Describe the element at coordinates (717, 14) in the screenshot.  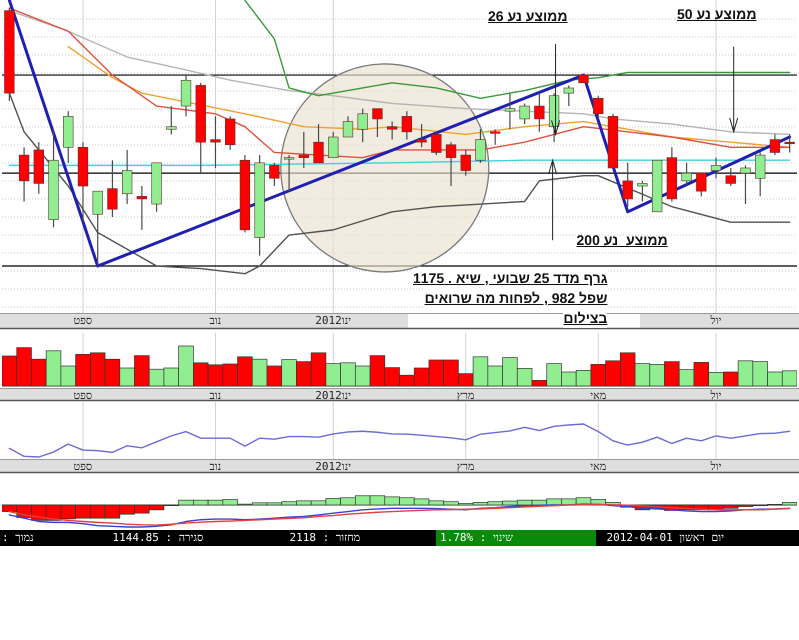
I see `annotation: ממוצע נע 50` at that location.